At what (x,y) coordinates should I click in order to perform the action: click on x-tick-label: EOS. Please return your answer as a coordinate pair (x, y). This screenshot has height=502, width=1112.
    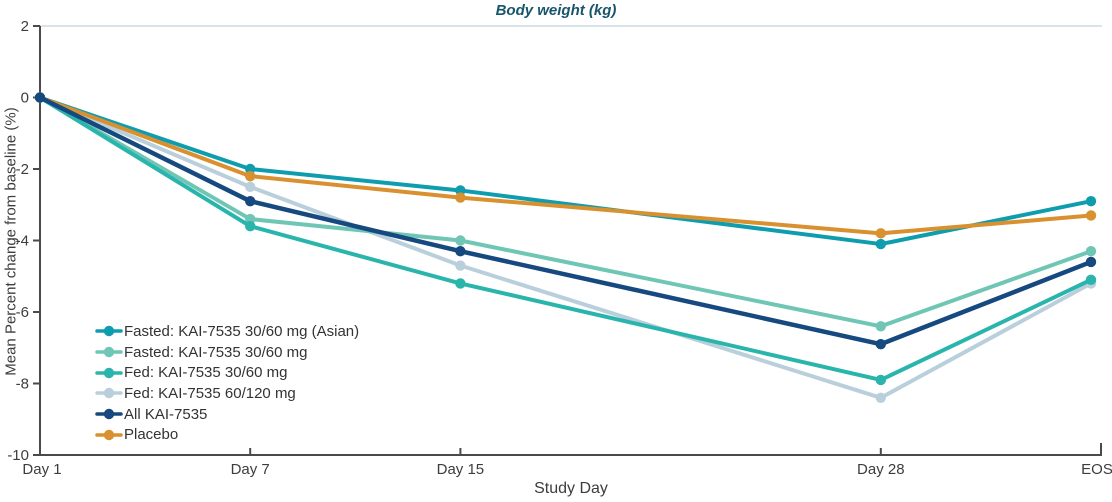
    Looking at the image, I should click on (1096, 469).